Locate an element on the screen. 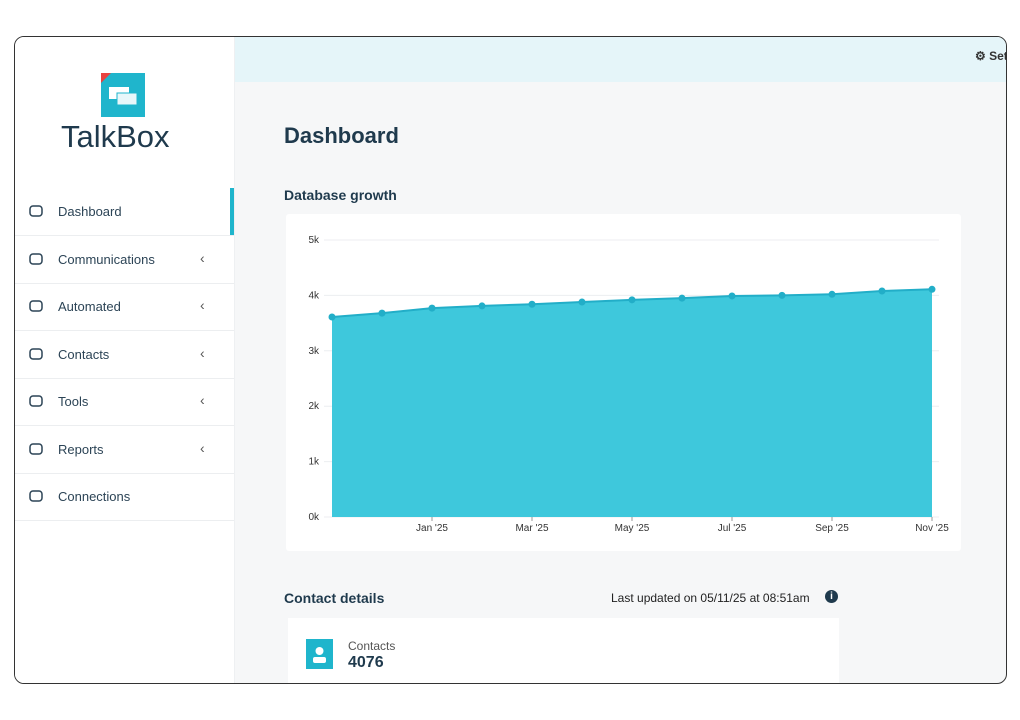 This screenshot has width=1020, height=720. nav-item: Connections is located at coordinates (124, 497).